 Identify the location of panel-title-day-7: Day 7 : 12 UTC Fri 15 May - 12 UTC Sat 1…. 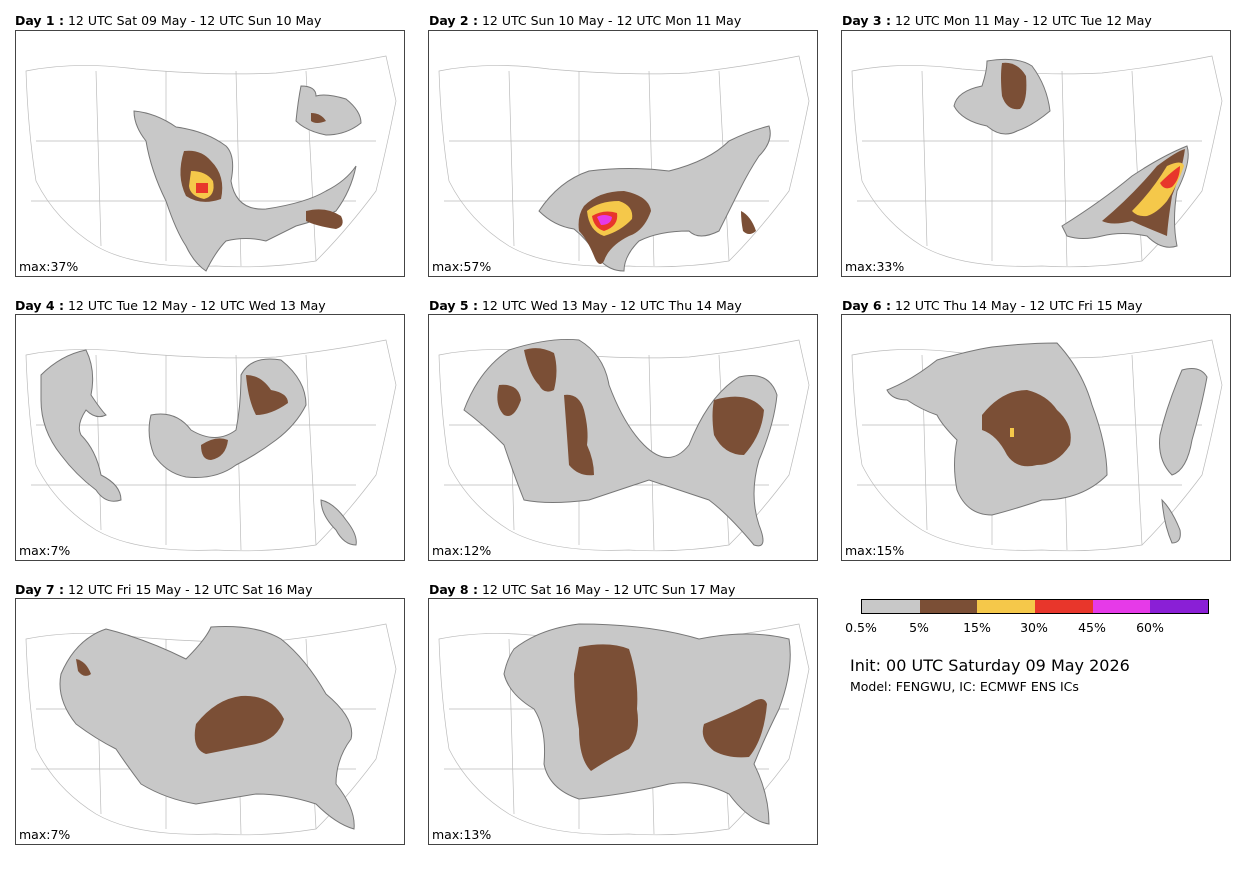
(164, 589).